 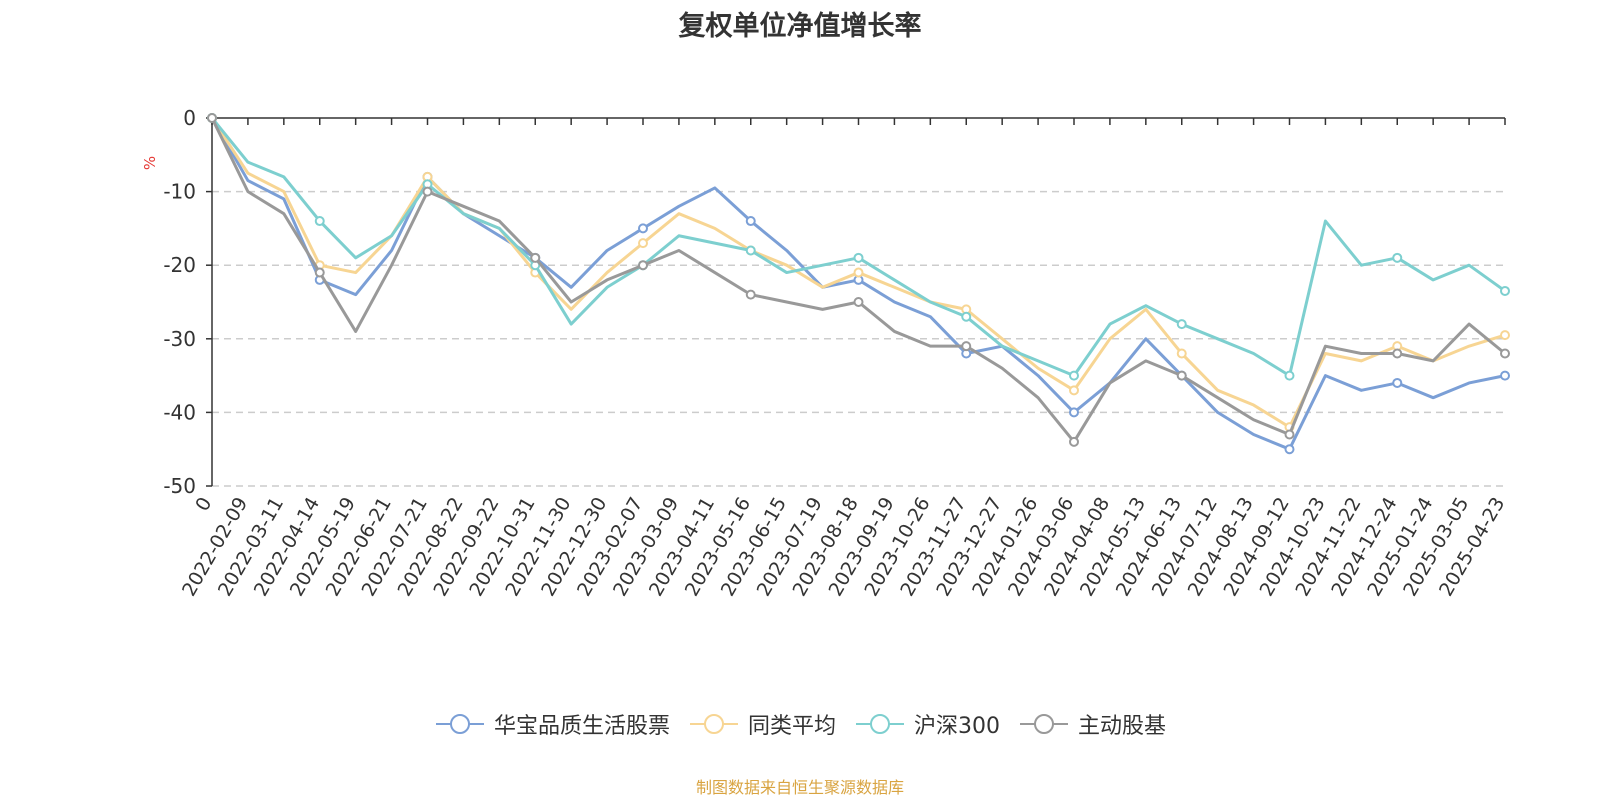 What do you see at coordinates (179, 339) in the screenshot?
I see `y-tick-label: -30` at bounding box center [179, 339].